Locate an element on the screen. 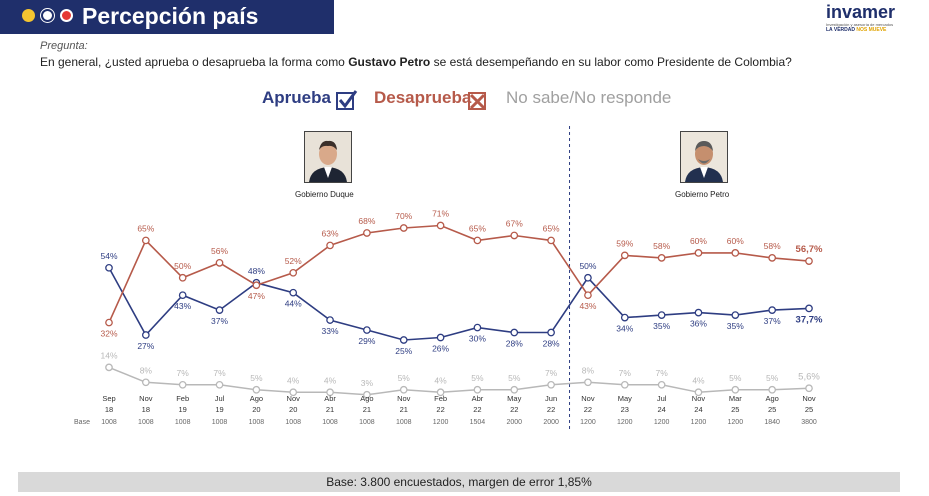 The image size is (929, 496). label-gobierno-duque: Gobierno Duque is located at coordinates (324, 194).